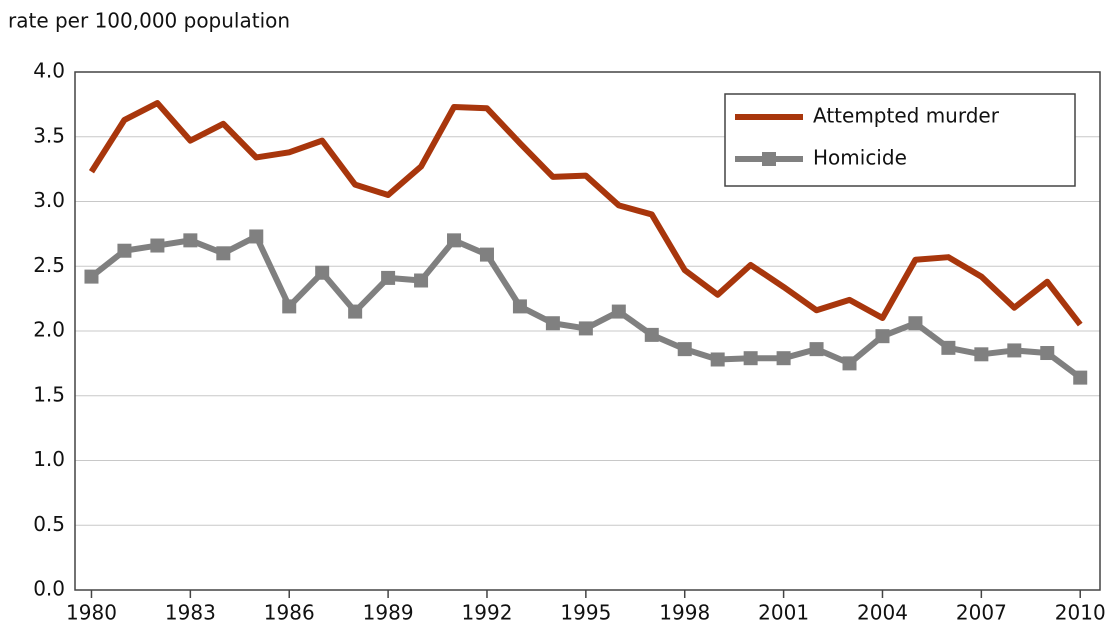 This screenshot has height=632, width=1114. I want to click on legend-box, so click(900, 140).